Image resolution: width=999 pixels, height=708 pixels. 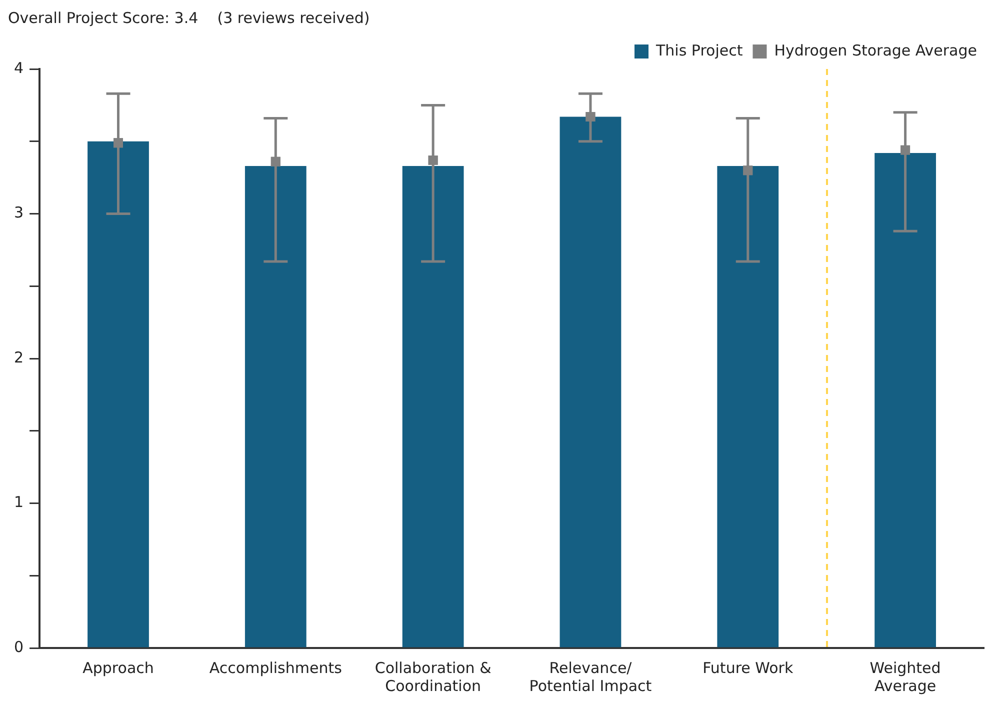 What do you see at coordinates (19, 502) in the screenshot?
I see `y-tick-label: 1` at bounding box center [19, 502].